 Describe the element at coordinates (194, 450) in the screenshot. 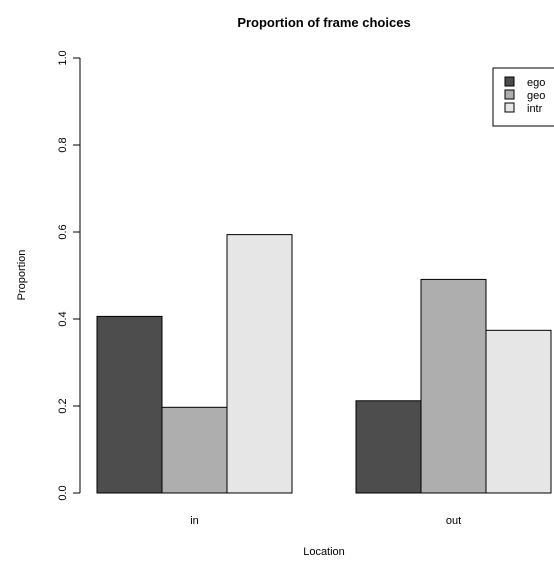

I see `bar-geo-in` at that location.